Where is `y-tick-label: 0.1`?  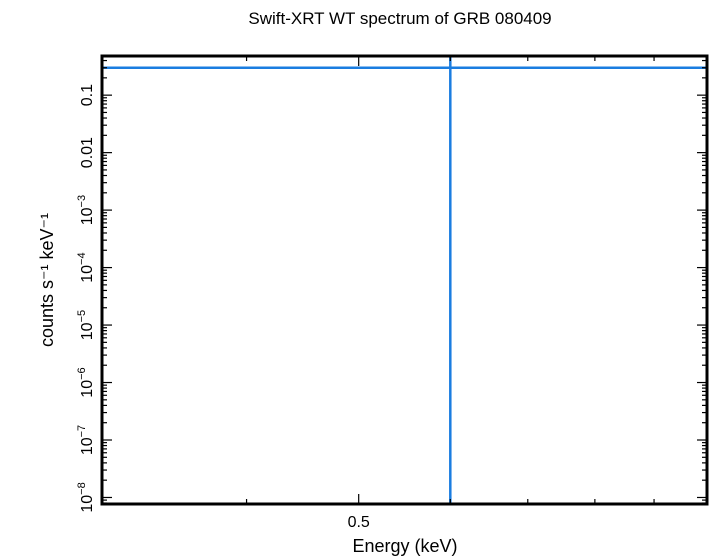
y-tick-label: 0.1 is located at coordinates (87, 95).